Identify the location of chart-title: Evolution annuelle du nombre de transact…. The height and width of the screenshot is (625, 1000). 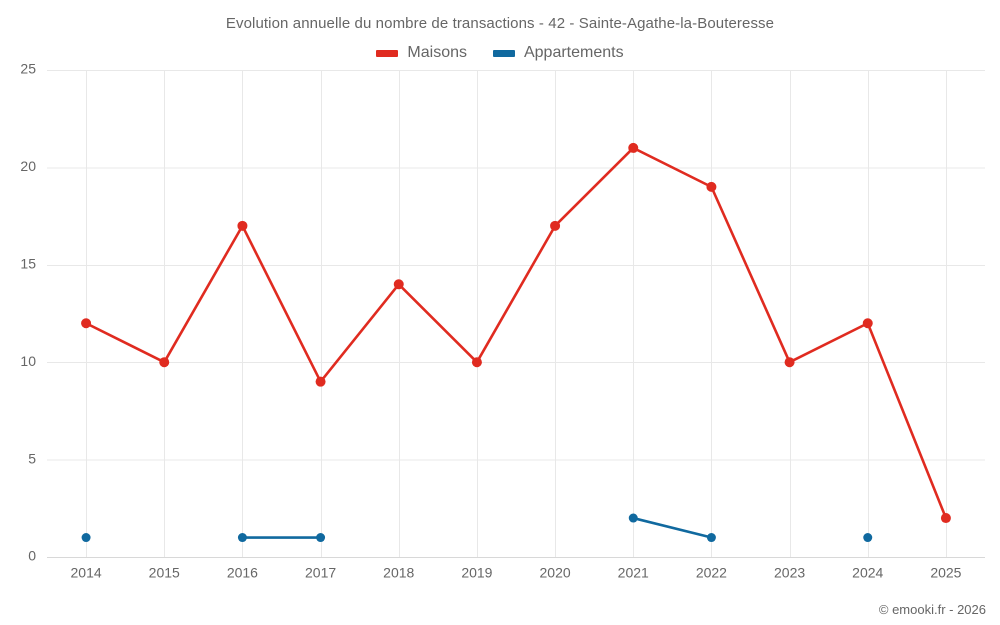
(500, 23).